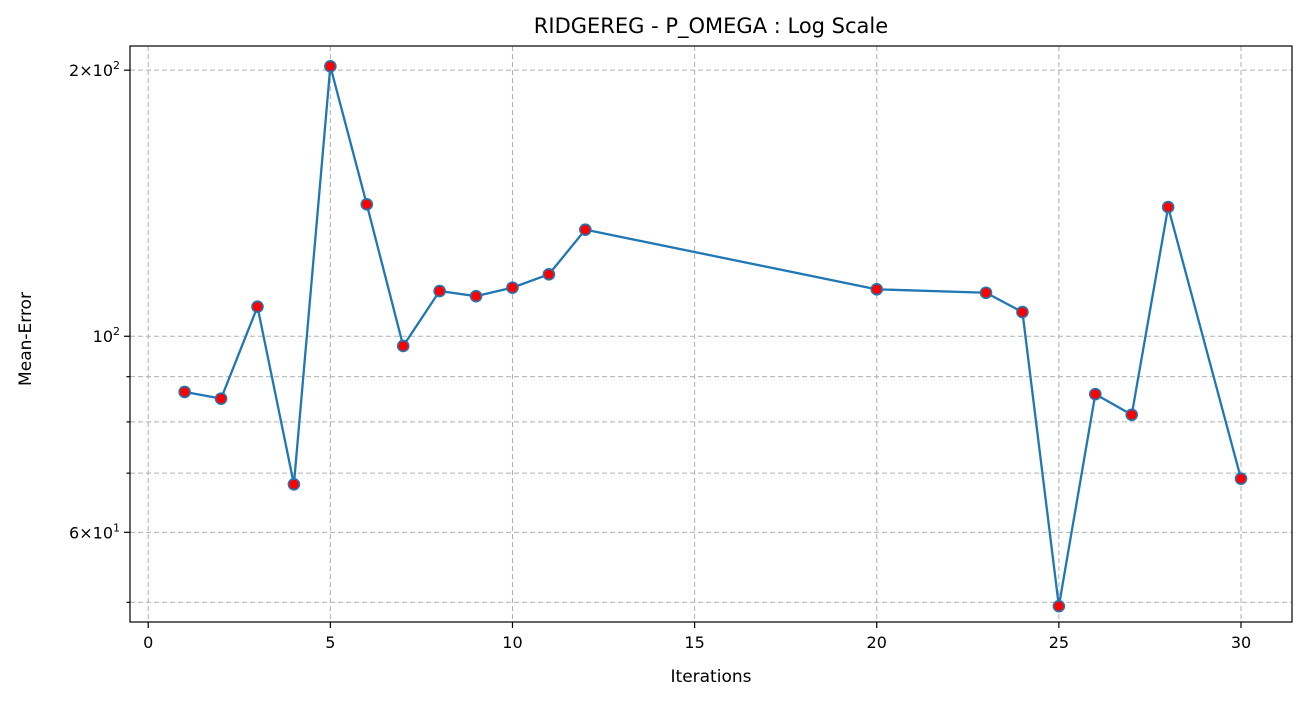 This screenshot has height=701, width=1307. What do you see at coordinates (711, 26) in the screenshot?
I see `chart-title: RIDGEREG - P_OMEGA : Log Scale` at bounding box center [711, 26].